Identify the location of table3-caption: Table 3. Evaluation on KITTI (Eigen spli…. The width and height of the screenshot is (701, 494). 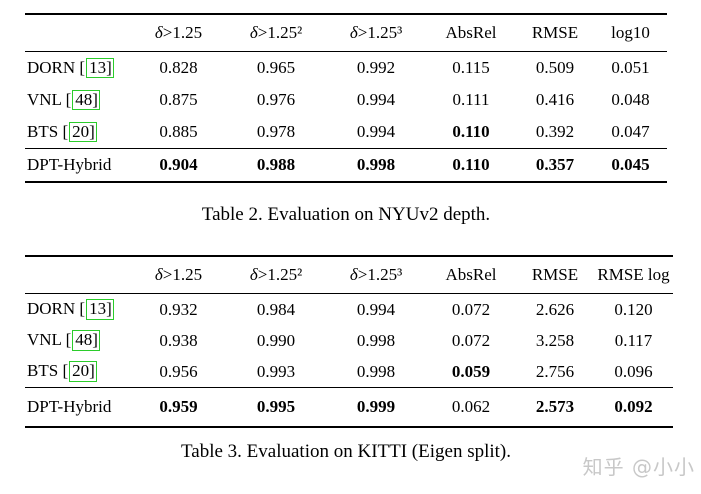
(346, 451).